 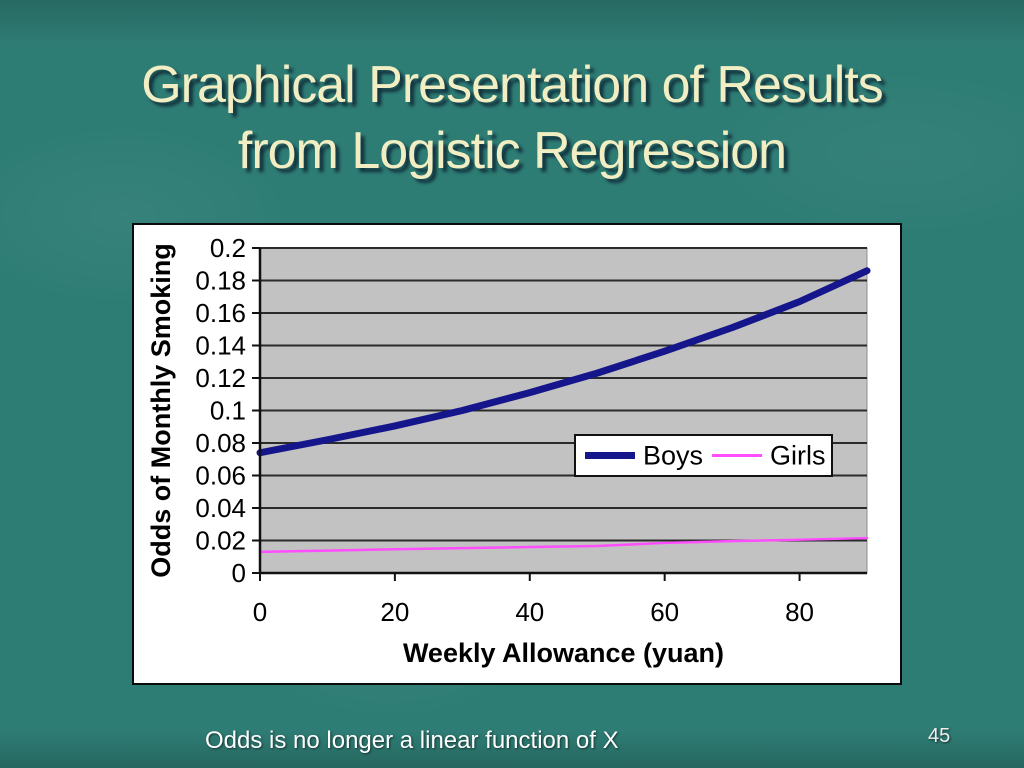 What do you see at coordinates (394, 612) in the screenshot?
I see `x-tick-label: 20` at bounding box center [394, 612].